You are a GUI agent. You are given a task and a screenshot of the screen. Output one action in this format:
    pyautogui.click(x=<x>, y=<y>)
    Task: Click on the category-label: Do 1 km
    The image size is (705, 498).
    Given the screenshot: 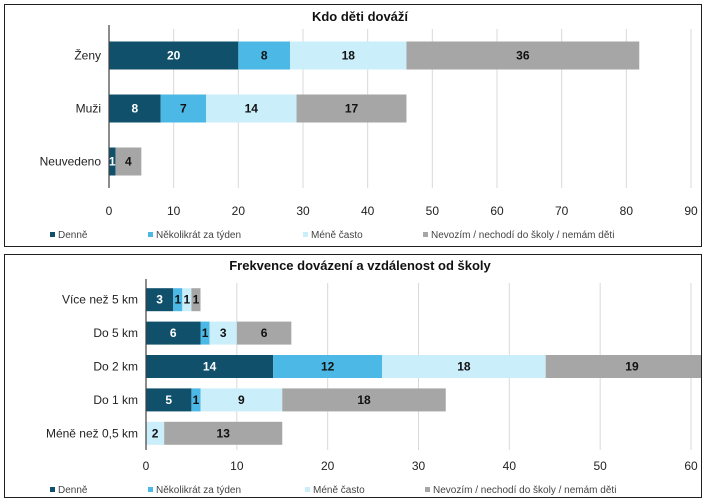 What is the action you would take?
    pyautogui.click(x=115, y=400)
    